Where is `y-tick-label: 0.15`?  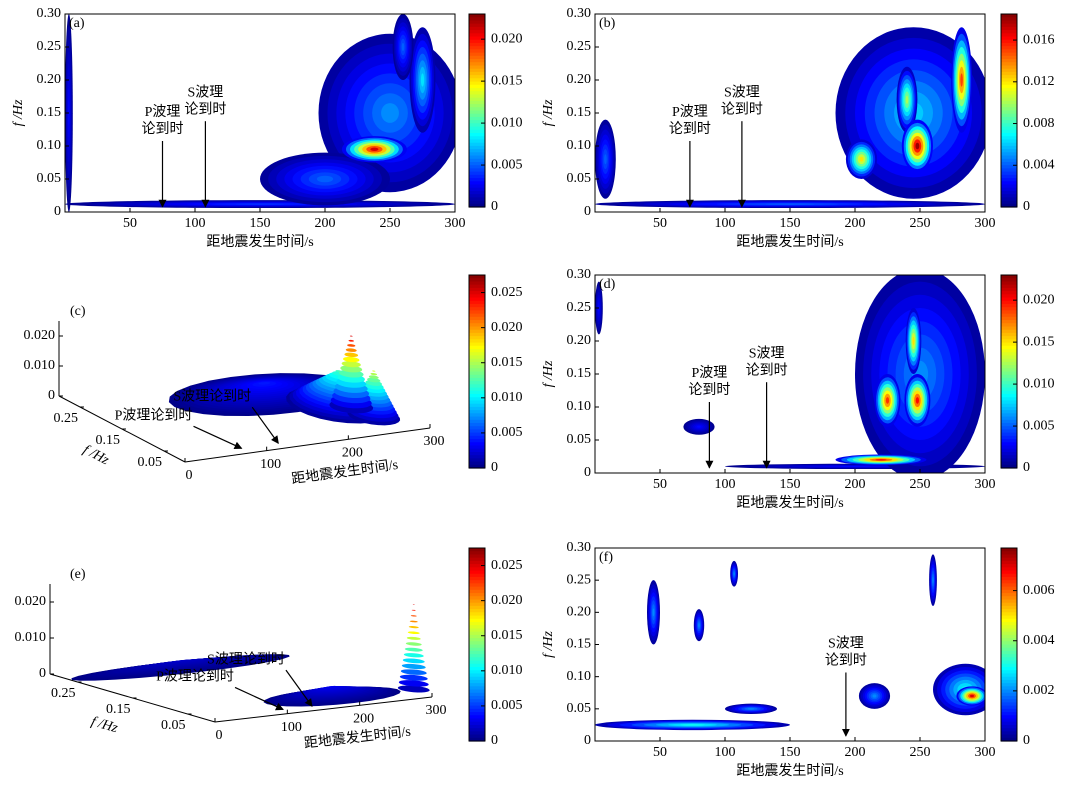 y-tick-label: 0.15 is located at coordinates (118, 709).